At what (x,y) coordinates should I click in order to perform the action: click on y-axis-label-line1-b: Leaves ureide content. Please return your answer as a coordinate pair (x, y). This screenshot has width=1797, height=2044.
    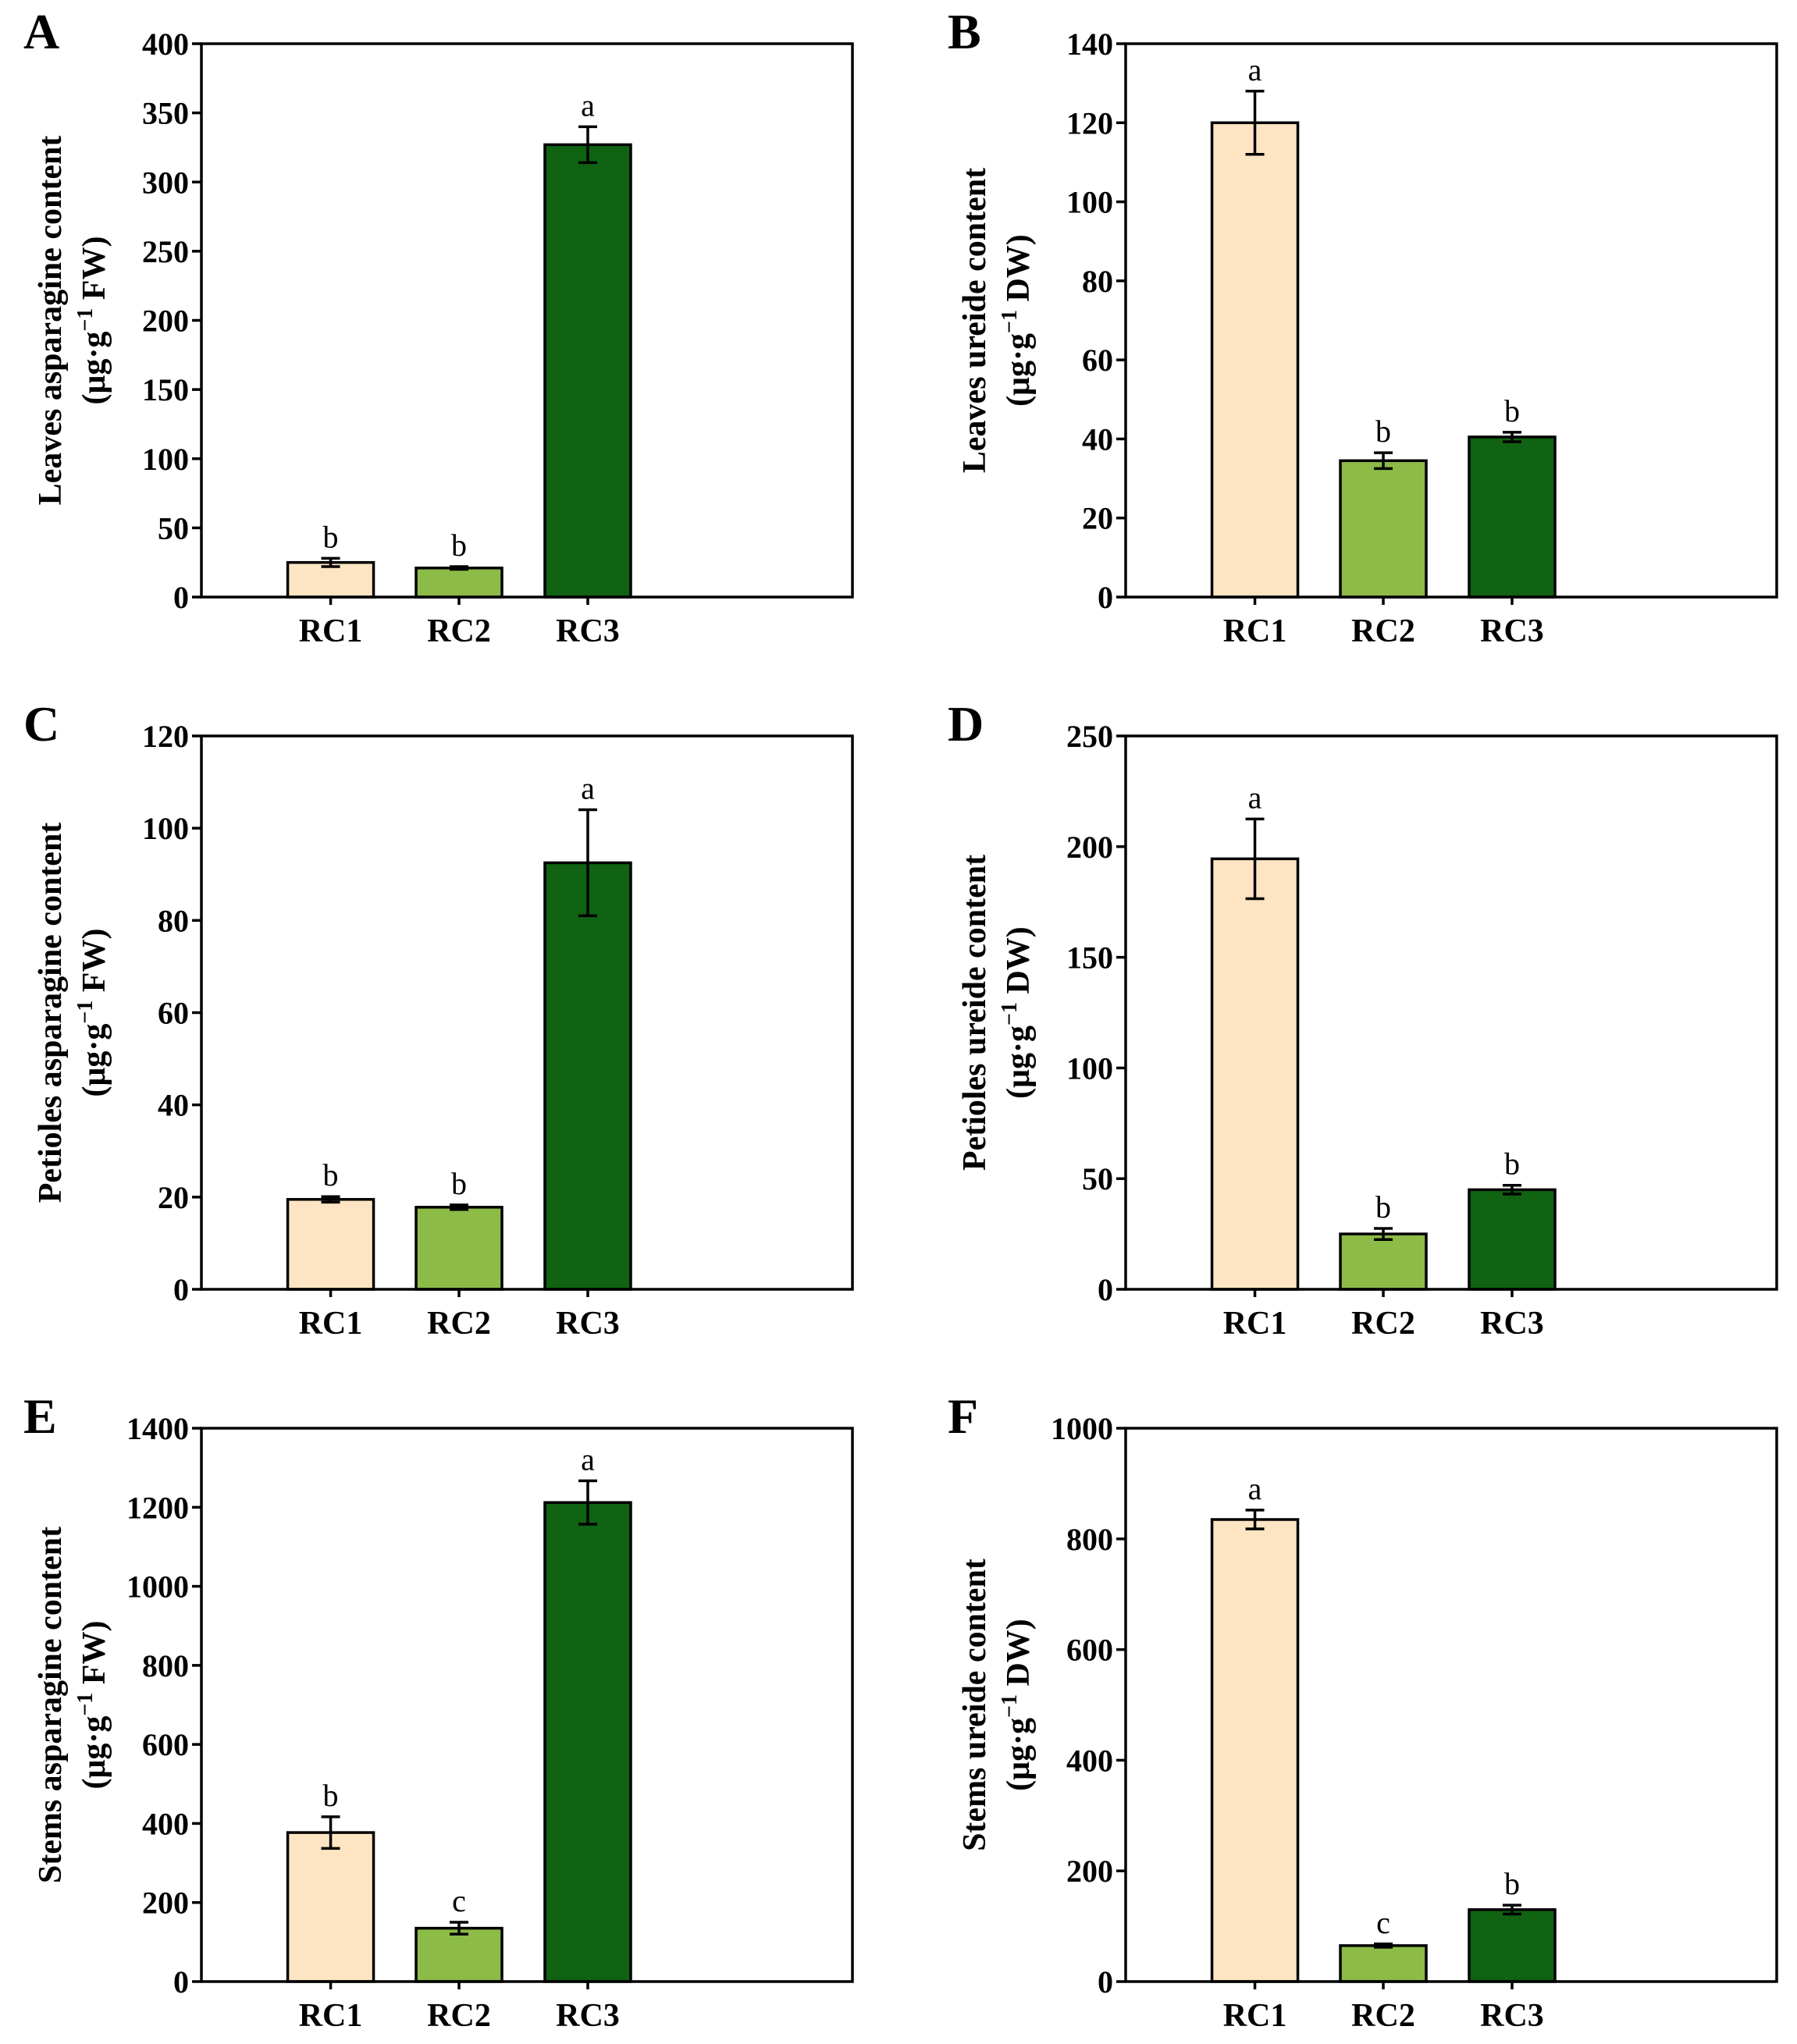
    Looking at the image, I should click on (975, 320).